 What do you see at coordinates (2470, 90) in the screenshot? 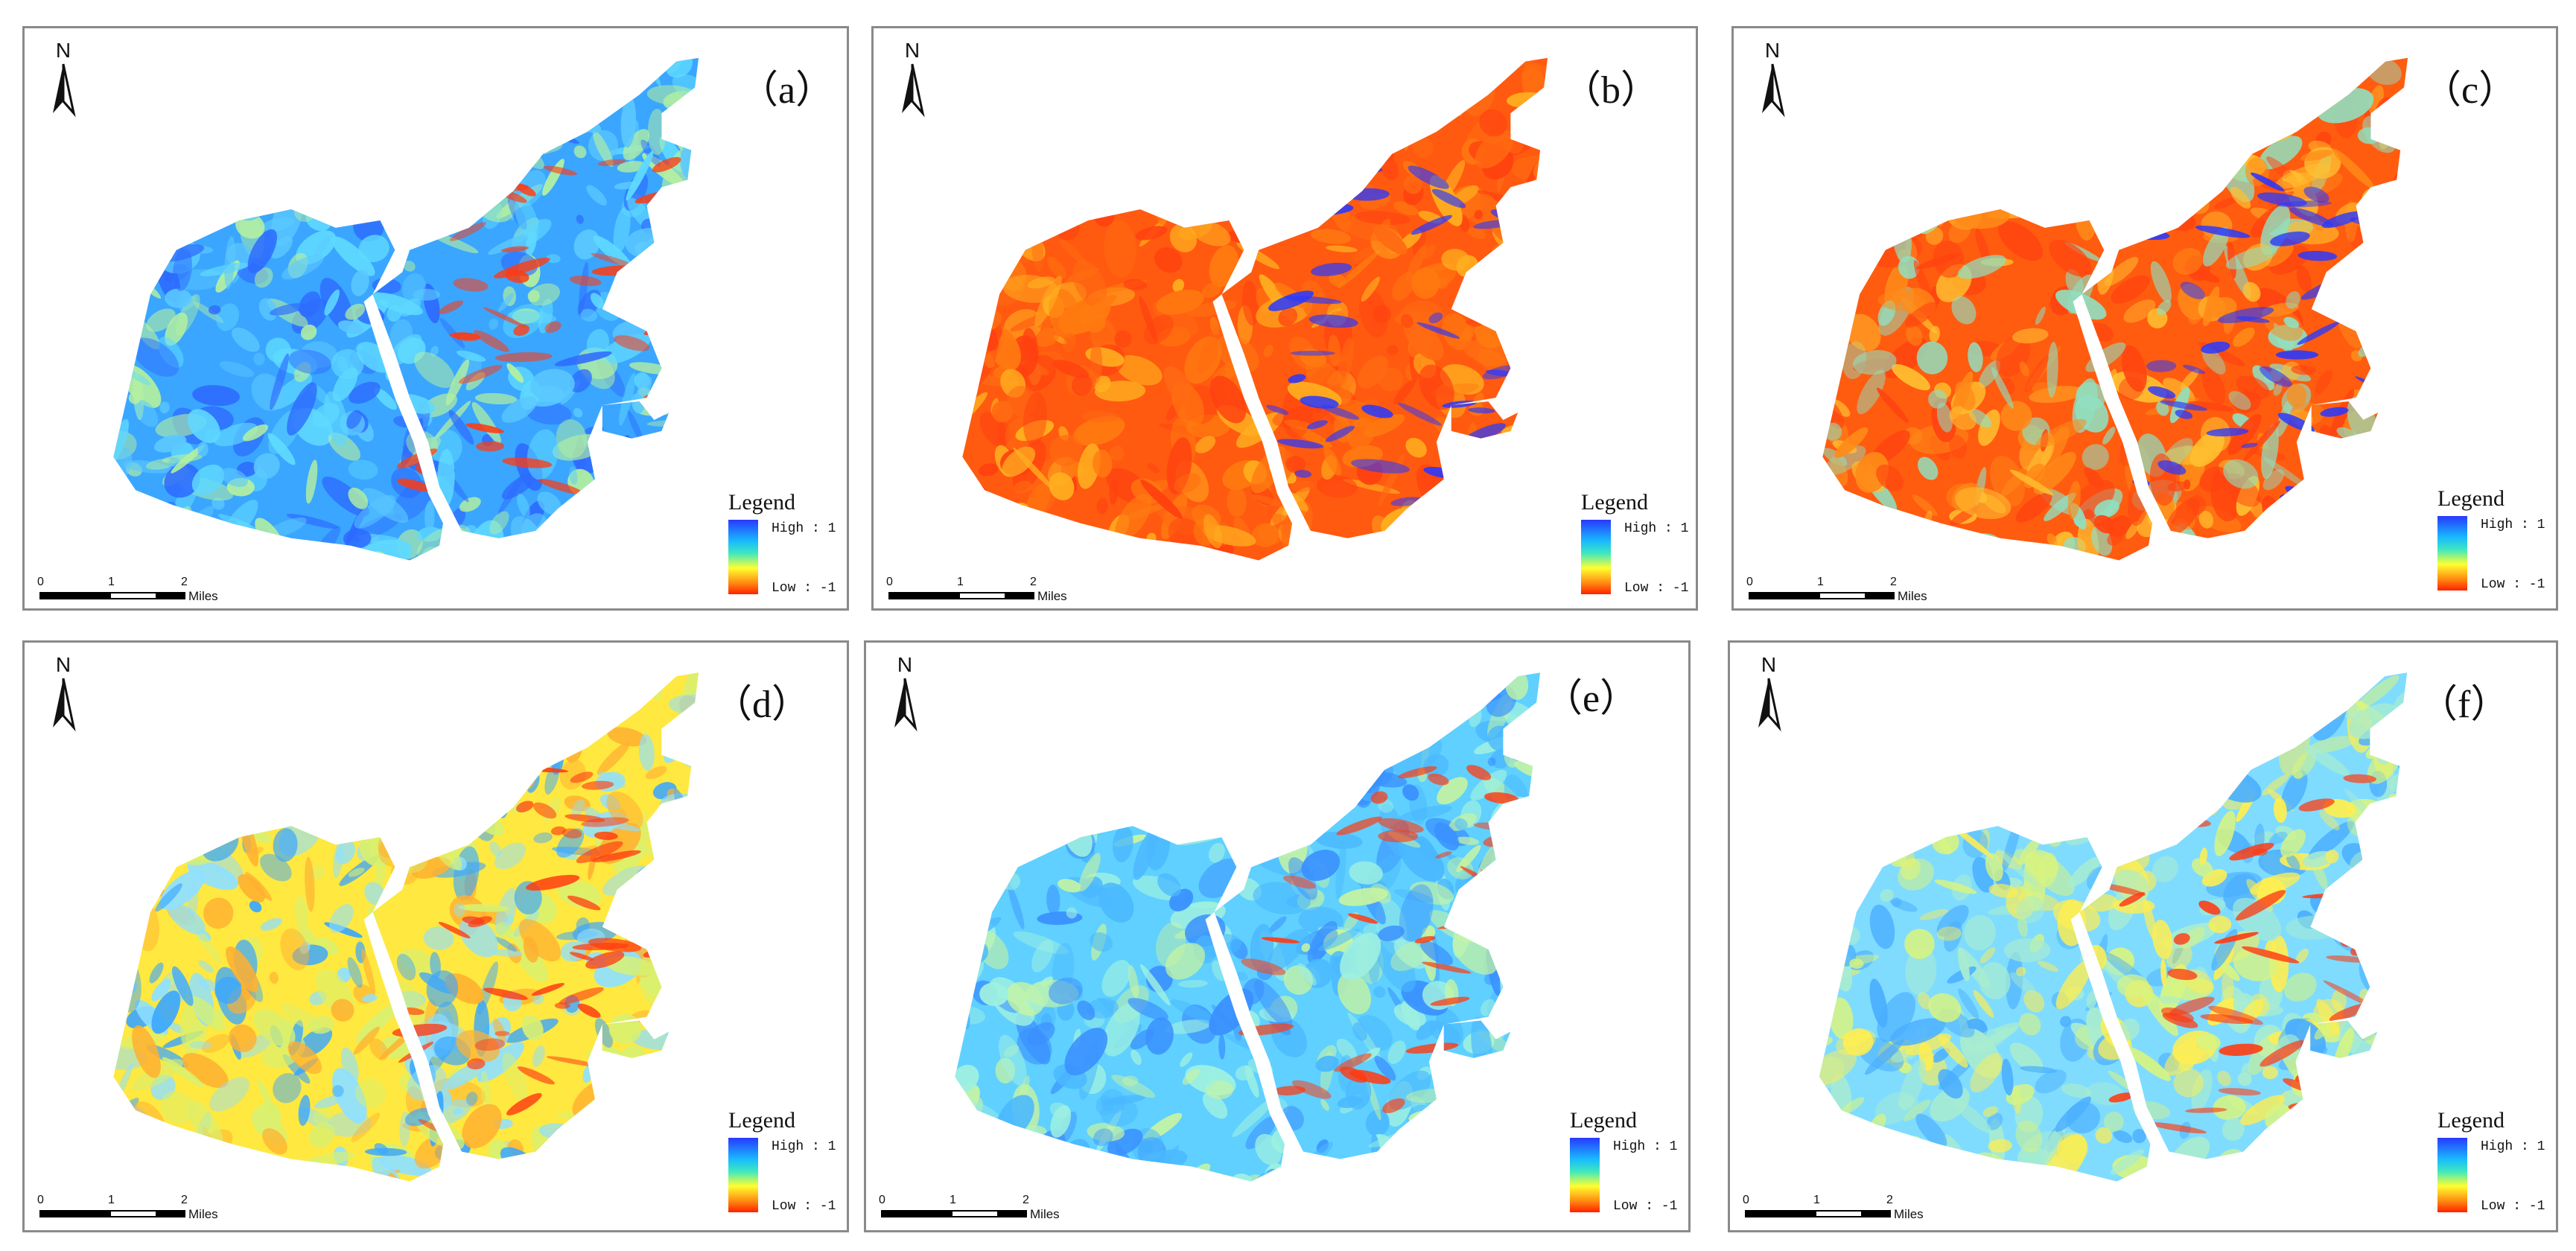
I see `panel-label: （c）` at bounding box center [2470, 90].